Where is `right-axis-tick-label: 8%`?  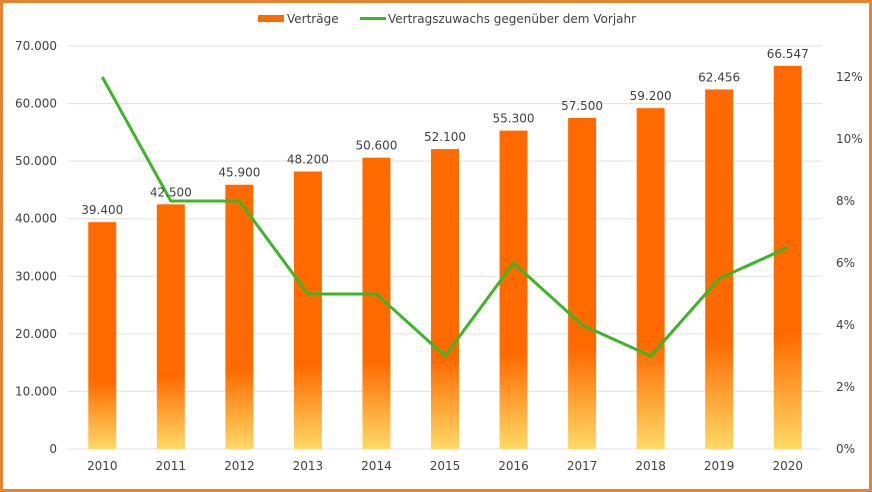 right-axis-tick-label: 8% is located at coordinates (845, 201).